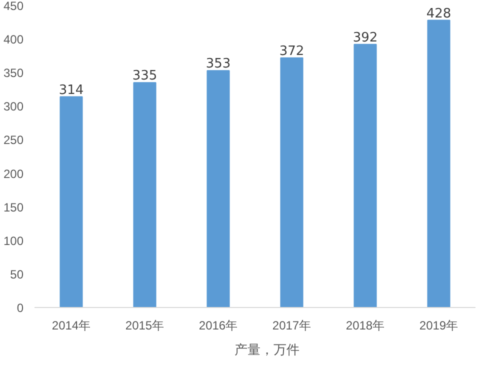 This screenshot has height=388, width=498. I want to click on y-tick-label: 100, so click(13, 241).